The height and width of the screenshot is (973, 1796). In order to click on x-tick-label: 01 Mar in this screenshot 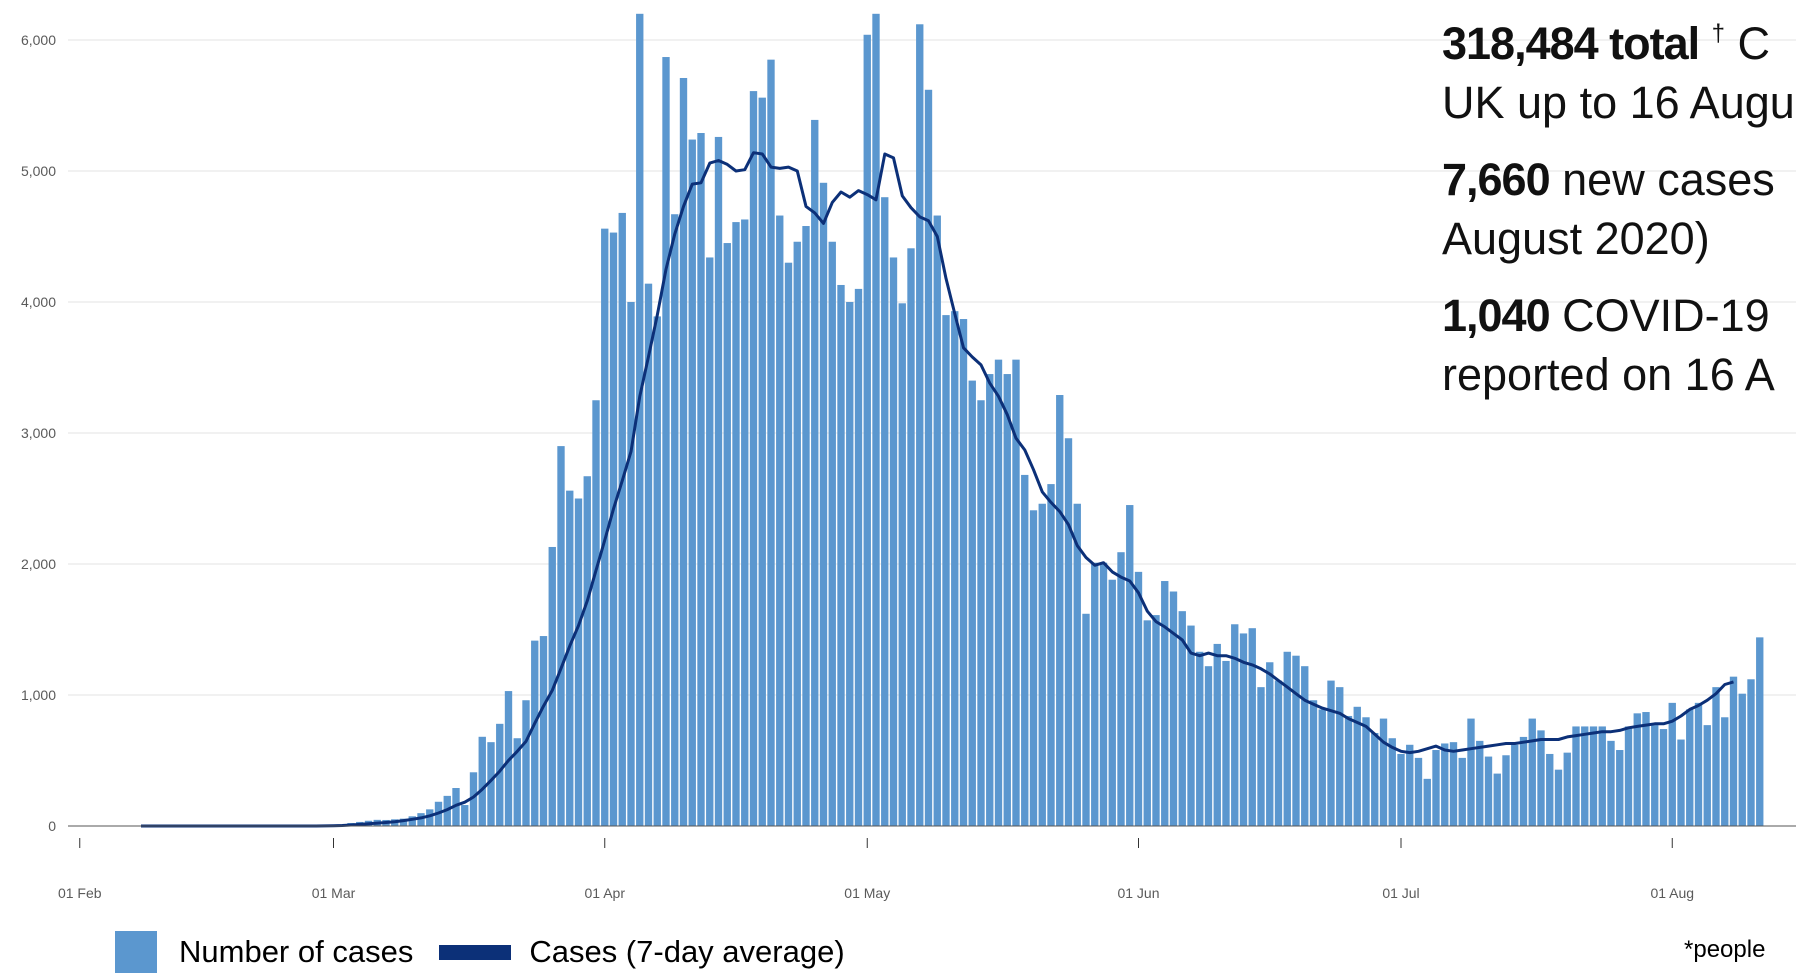, I will do `click(334, 893)`.